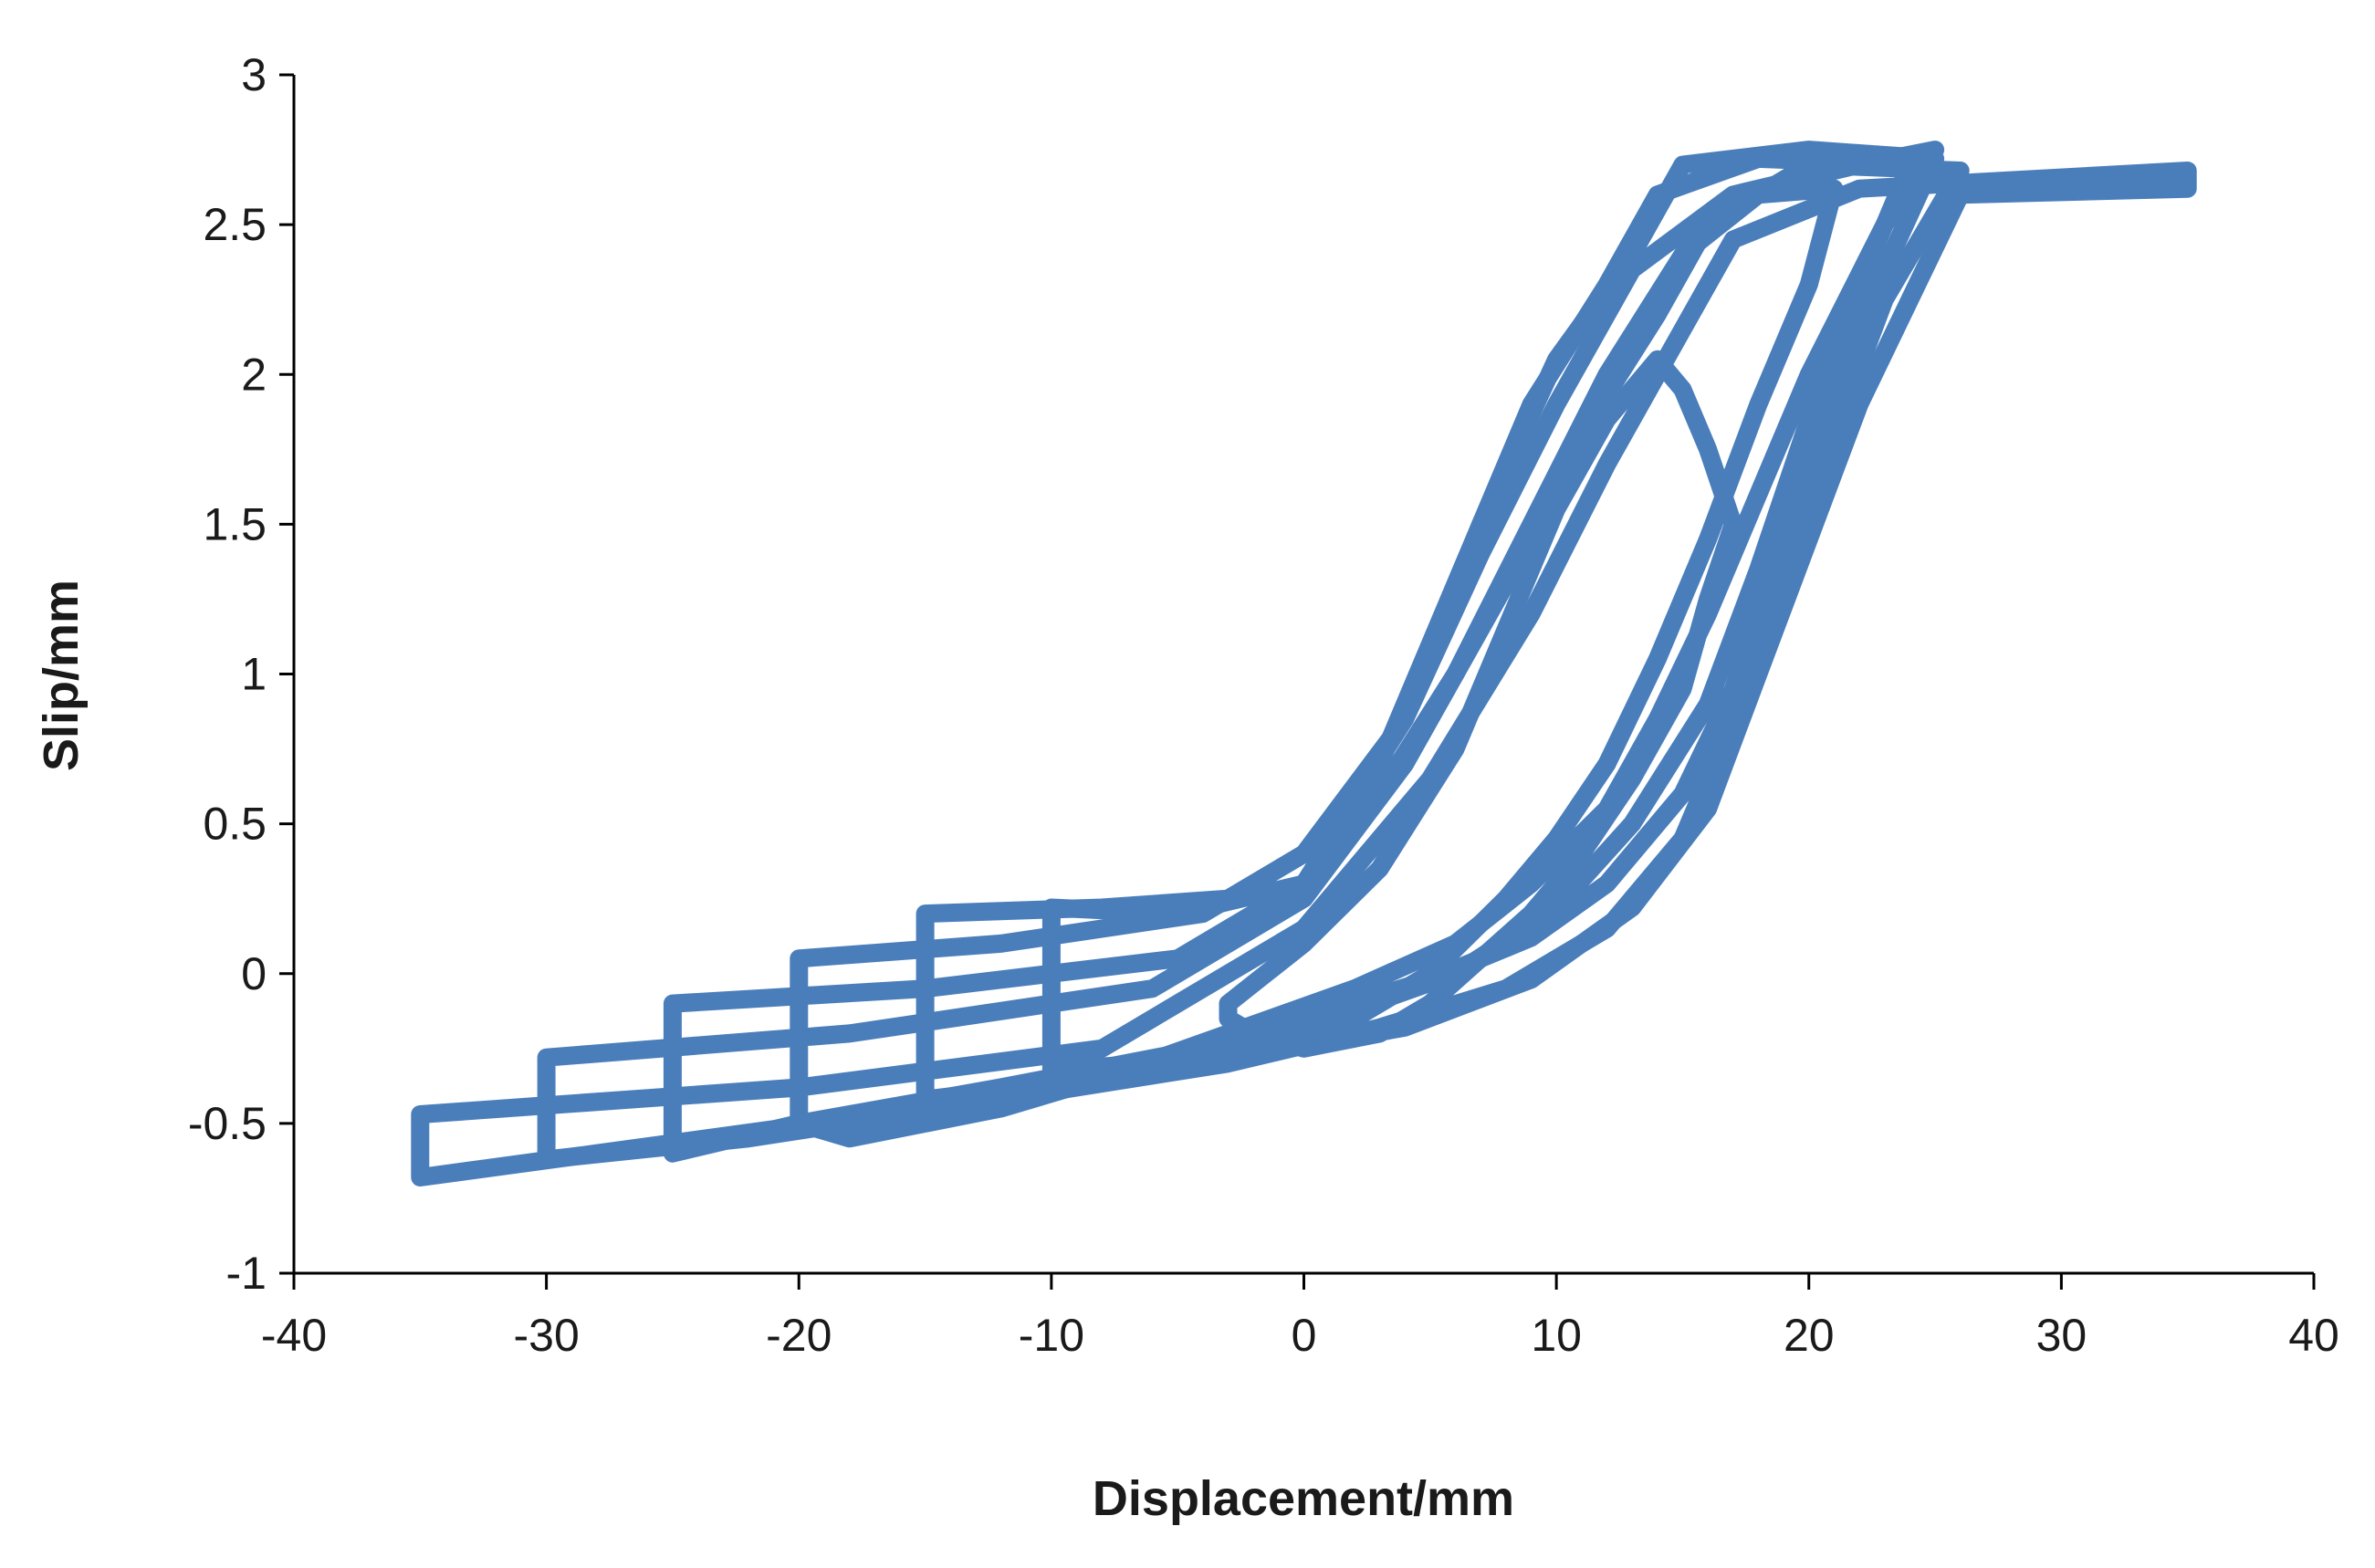 This screenshot has width=2375, height=1568. I want to click on y-tick-label: -1, so click(246, 1273).